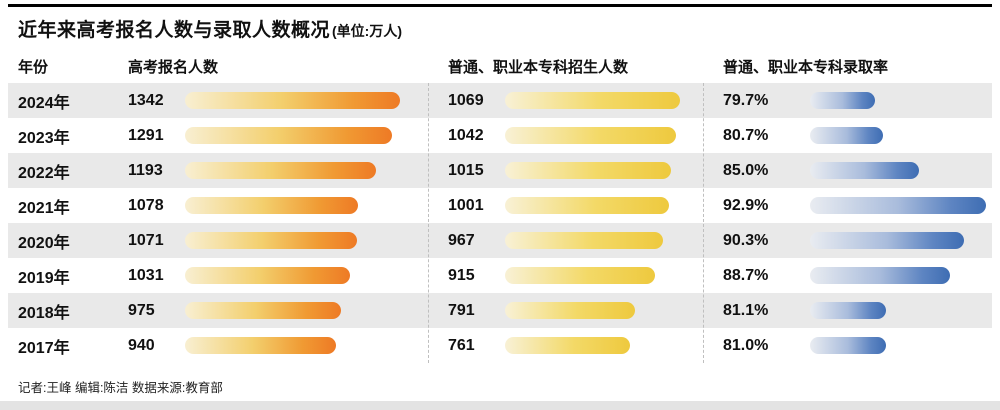 The image size is (1000, 410). What do you see at coordinates (461, 345) in the screenshot?
I see `enrollment-value: 761` at bounding box center [461, 345].